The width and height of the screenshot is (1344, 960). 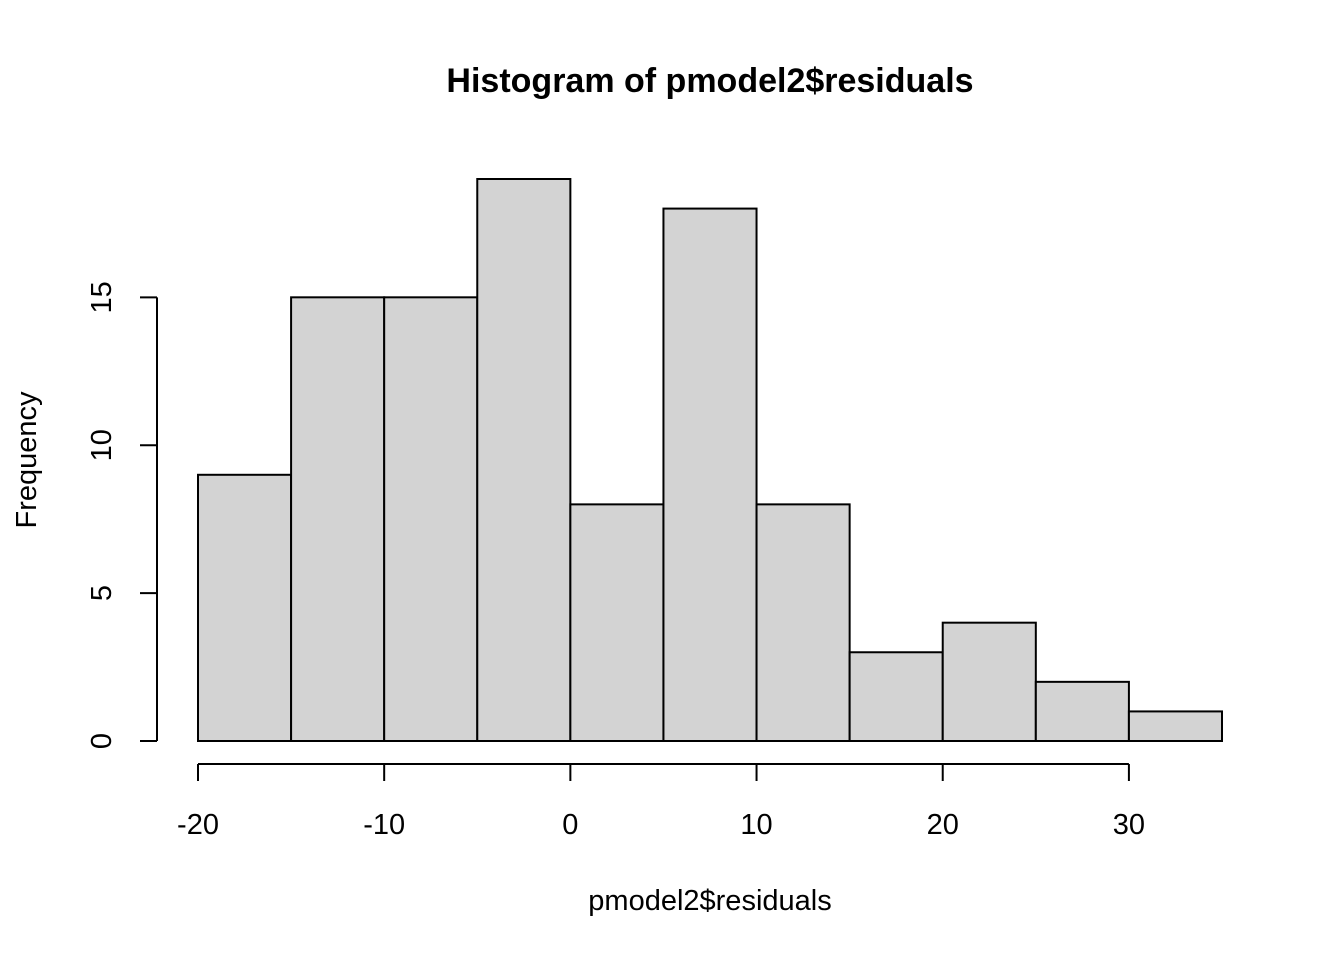 I want to click on x-tick-label: 0, so click(x=570, y=825).